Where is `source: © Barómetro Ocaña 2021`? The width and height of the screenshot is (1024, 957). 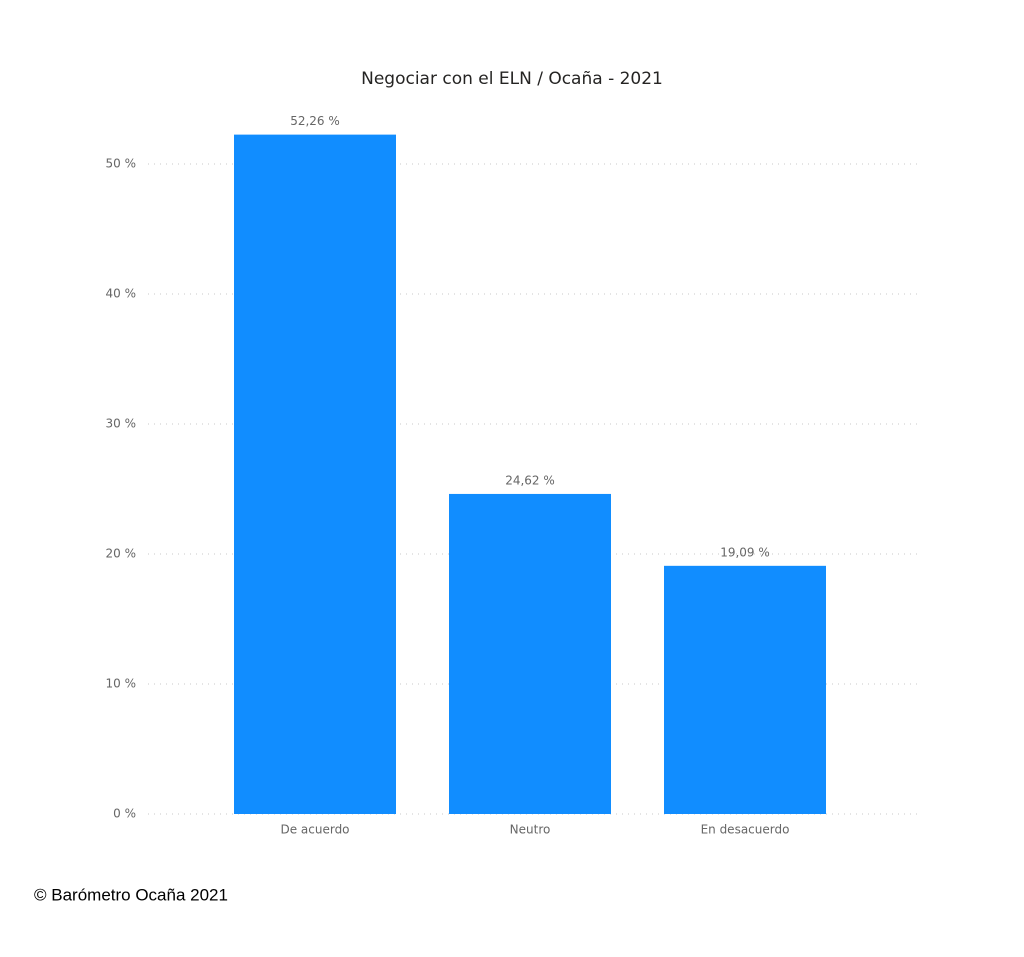
source: © Barómetro Ocaña 2021 is located at coordinates (131, 894).